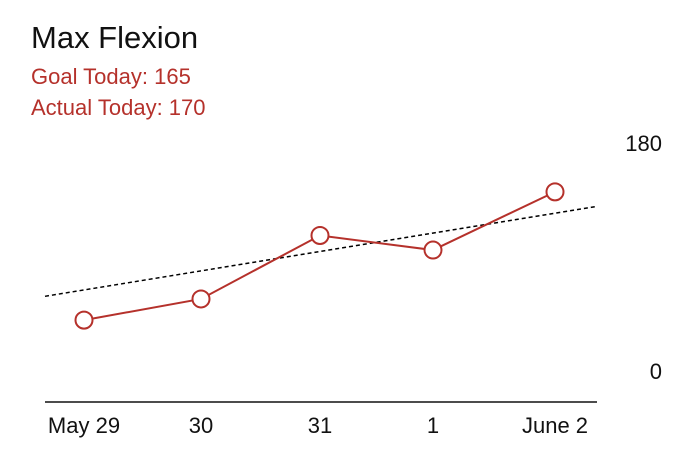 This screenshot has height=464, width=690. I want to click on x-tick-label: 31, so click(320, 425).